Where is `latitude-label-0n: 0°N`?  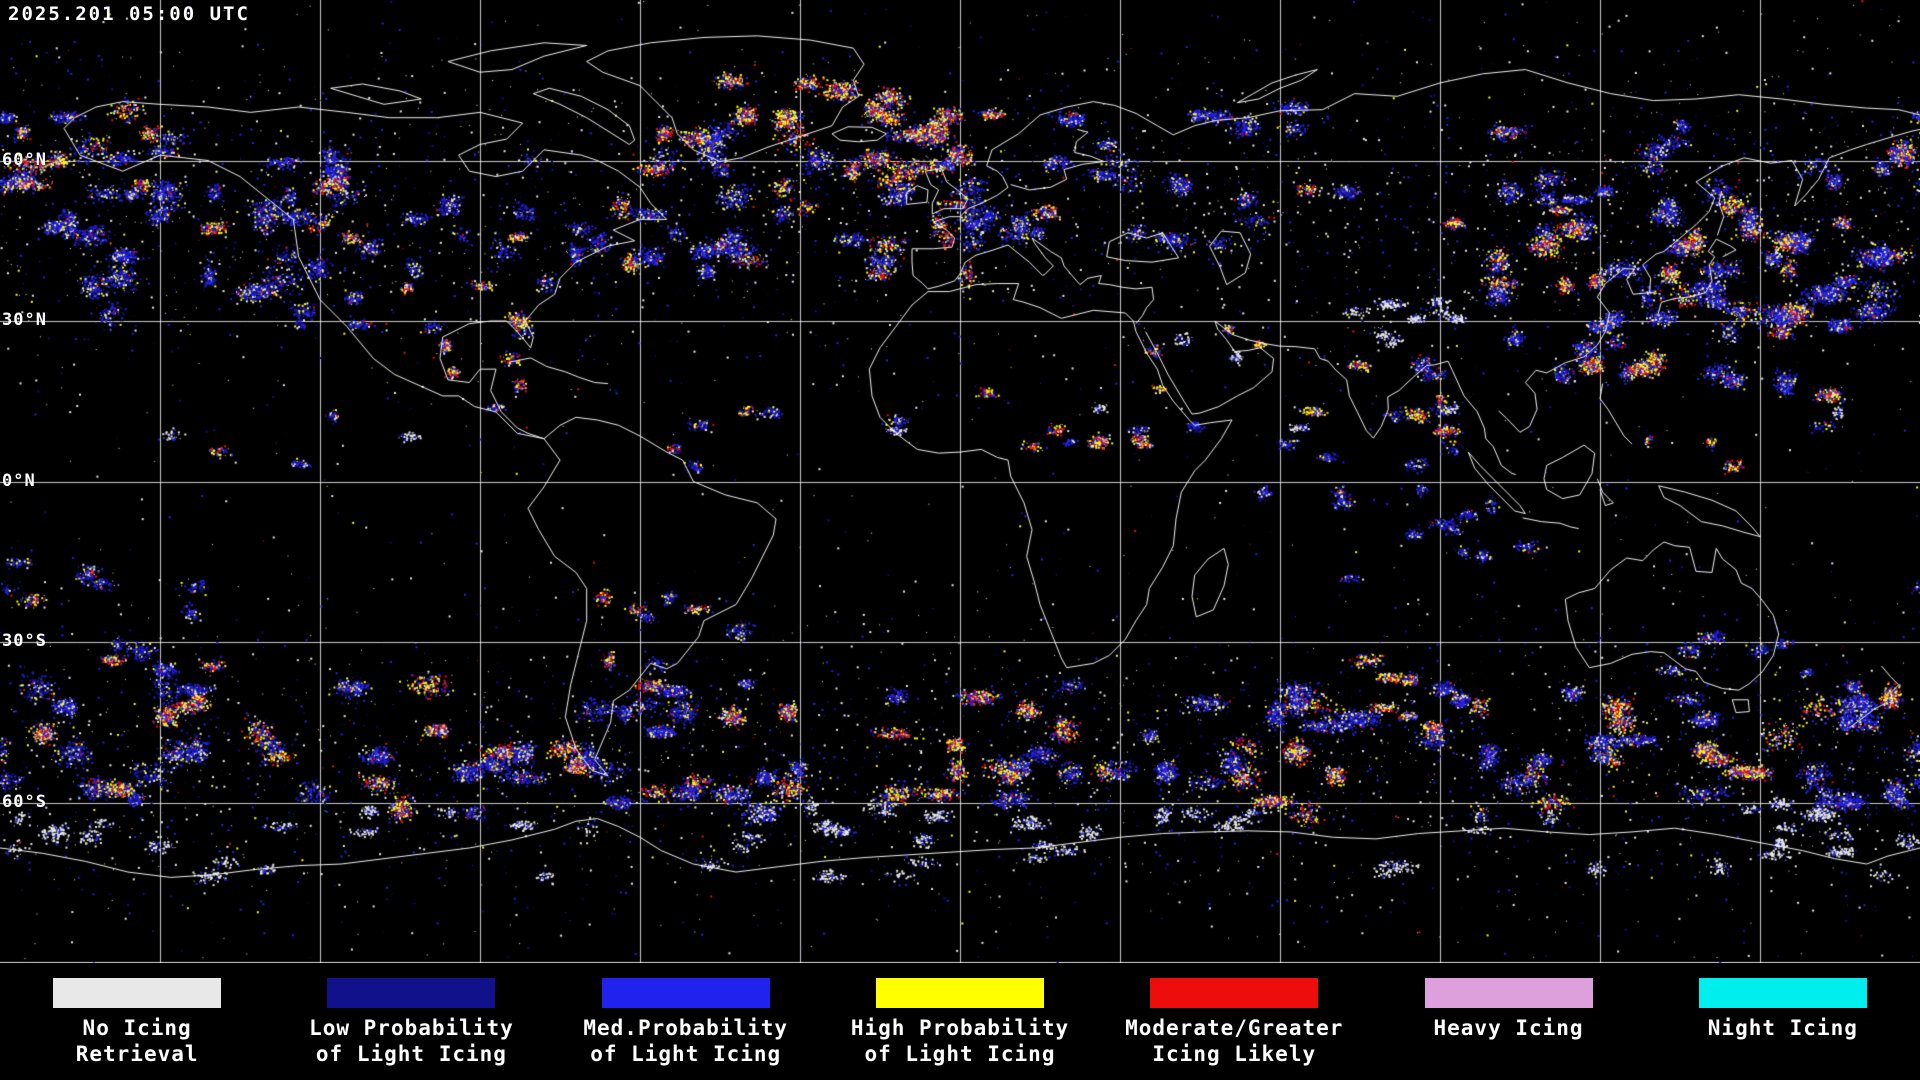 latitude-label-0n: 0°N is located at coordinates (19, 480).